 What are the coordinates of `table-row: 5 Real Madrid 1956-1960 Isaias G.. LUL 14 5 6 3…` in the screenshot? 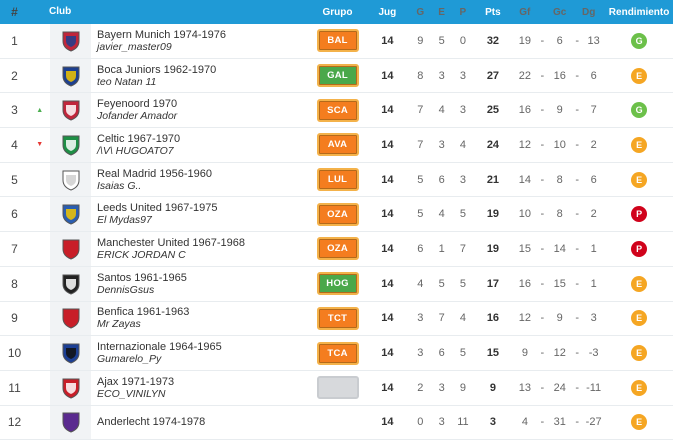 It's located at (336, 180).